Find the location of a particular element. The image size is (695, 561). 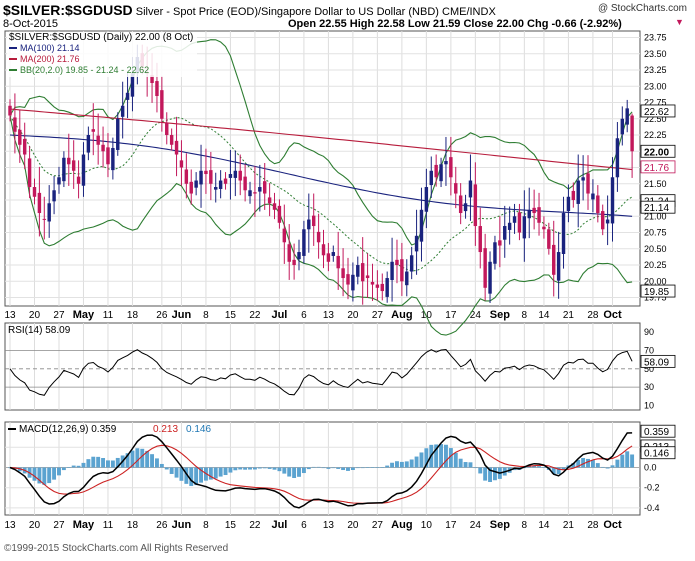

ma200-line is located at coordinates (321, 139).